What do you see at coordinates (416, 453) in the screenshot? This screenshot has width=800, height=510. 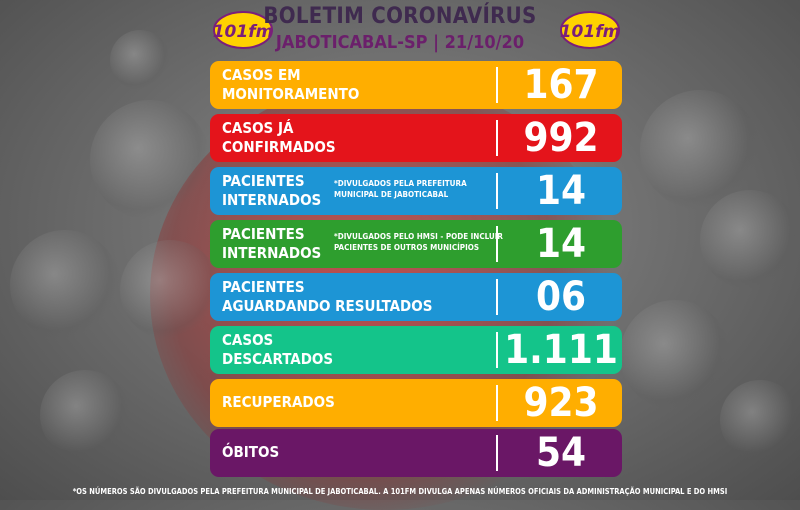 I see `stat-row-deaths: ÓBITOS 54` at bounding box center [416, 453].